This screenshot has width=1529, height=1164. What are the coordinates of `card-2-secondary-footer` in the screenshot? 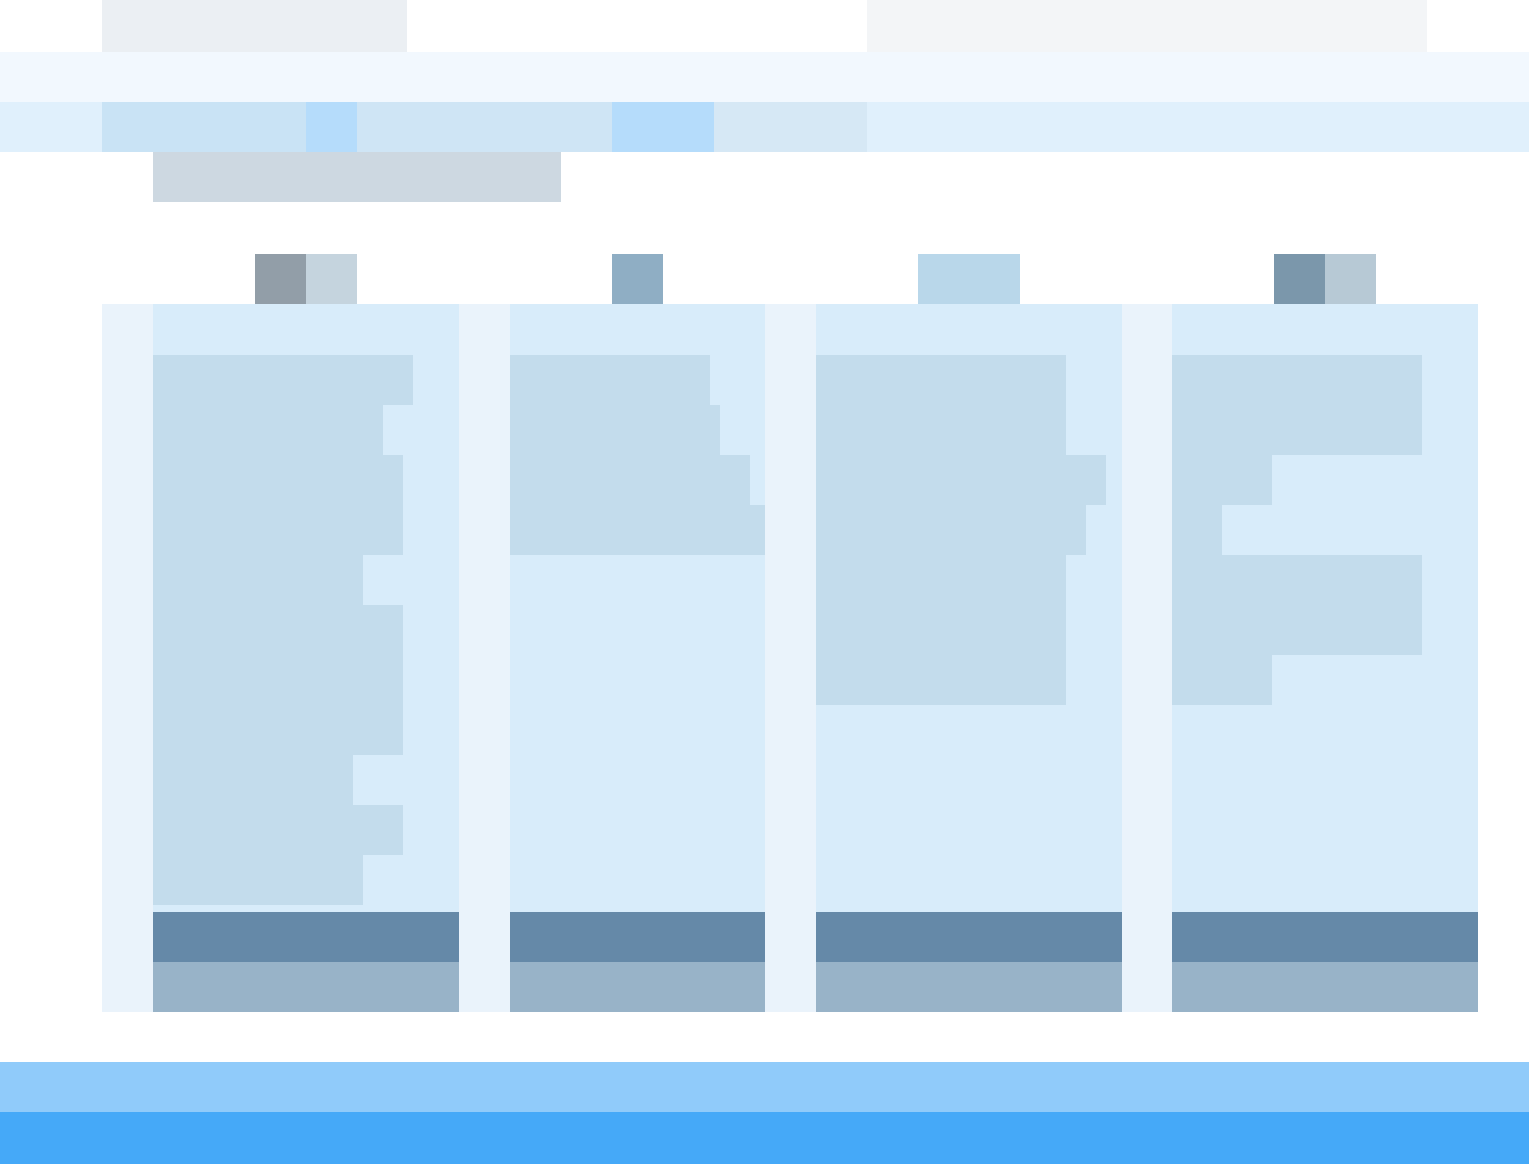 It's located at (637, 987).